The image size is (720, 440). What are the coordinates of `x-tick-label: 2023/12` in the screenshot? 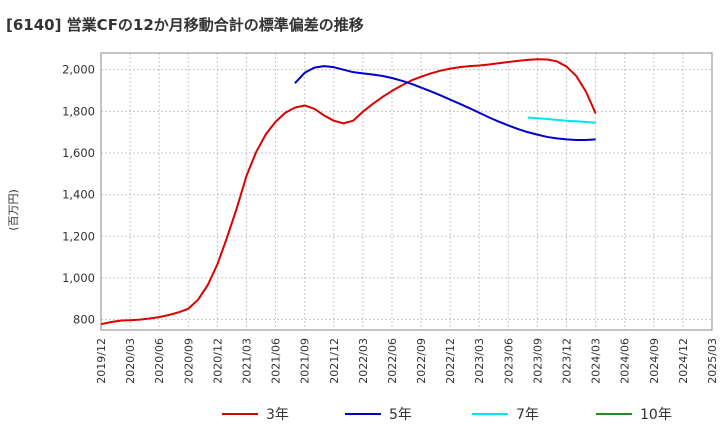 It's located at (567, 361).